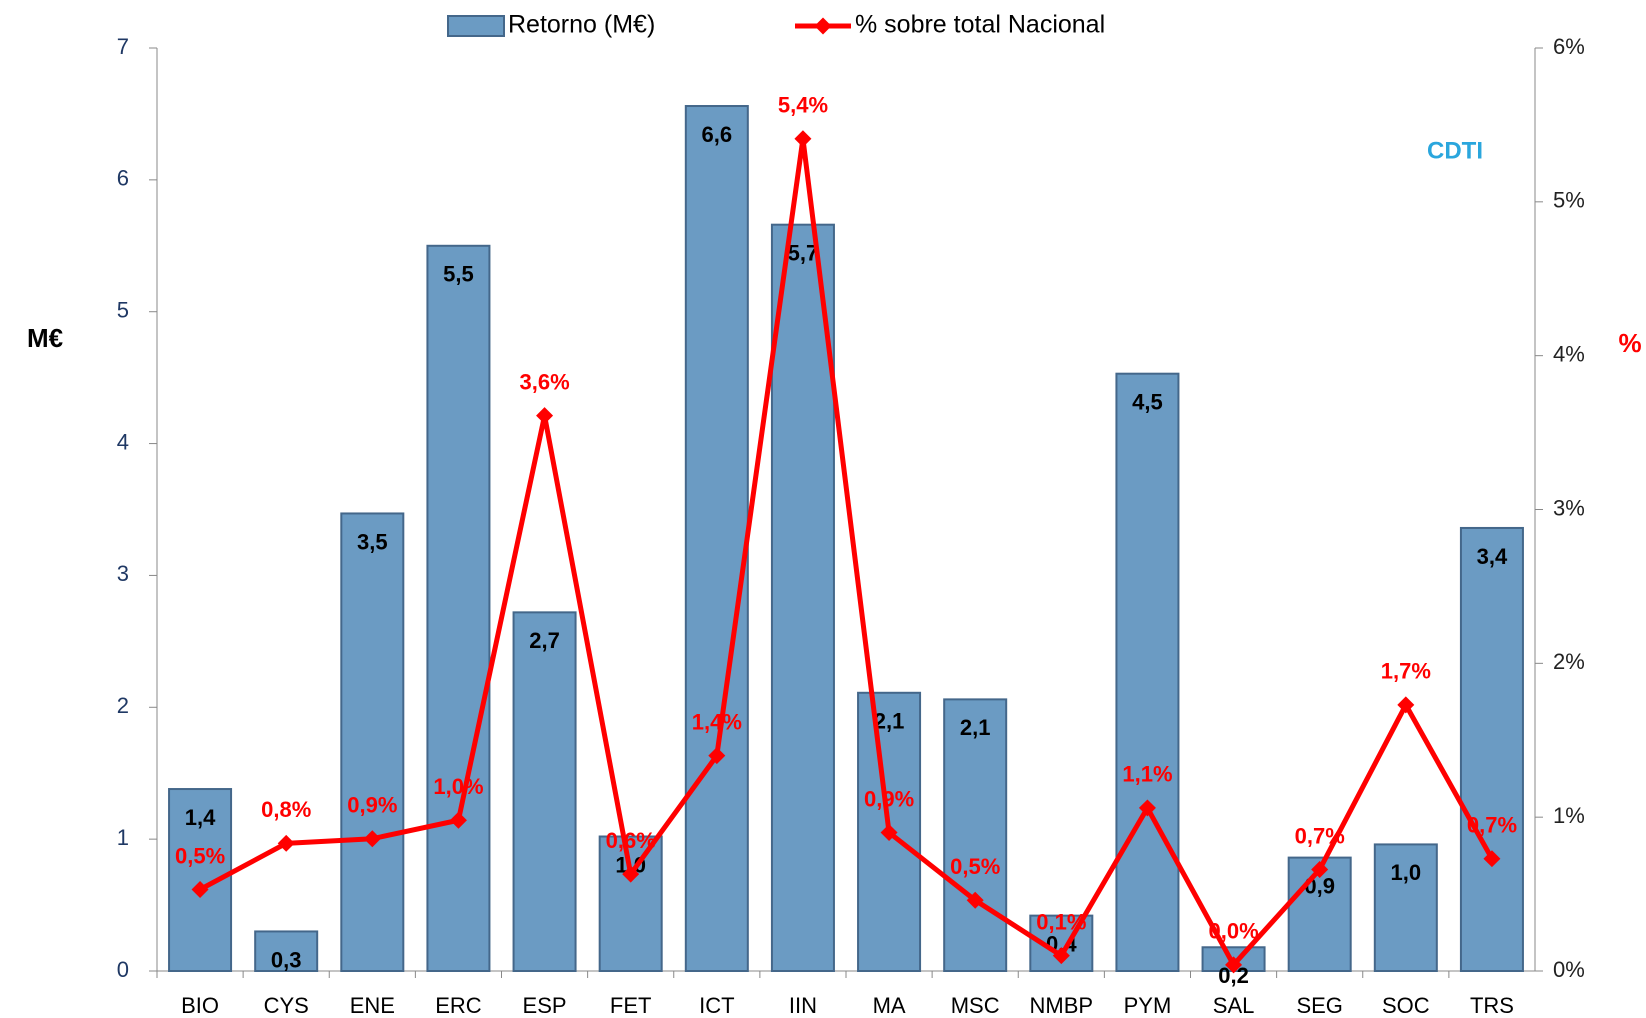  What do you see at coordinates (1147, 774) in the screenshot?
I see `line-value-label: 1,1%` at bounding box center [1147, 774].